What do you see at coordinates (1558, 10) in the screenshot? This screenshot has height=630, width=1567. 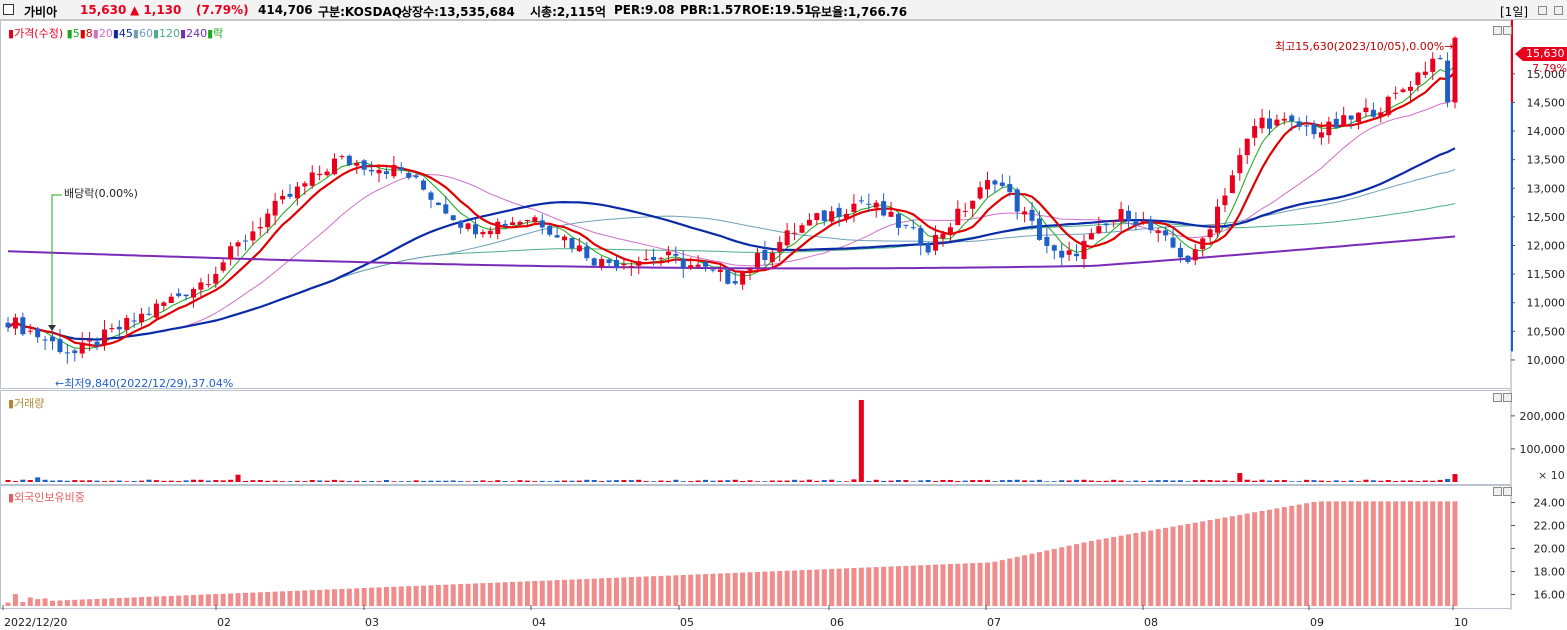 I see `close-icon` at bounding box center [1558, 10].